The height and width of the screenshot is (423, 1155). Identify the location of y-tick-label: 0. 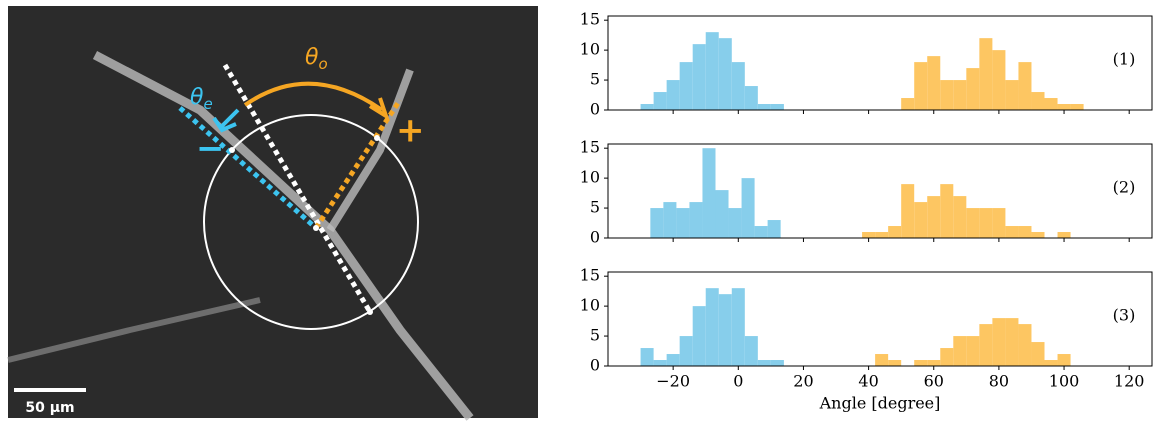
(595, 365).